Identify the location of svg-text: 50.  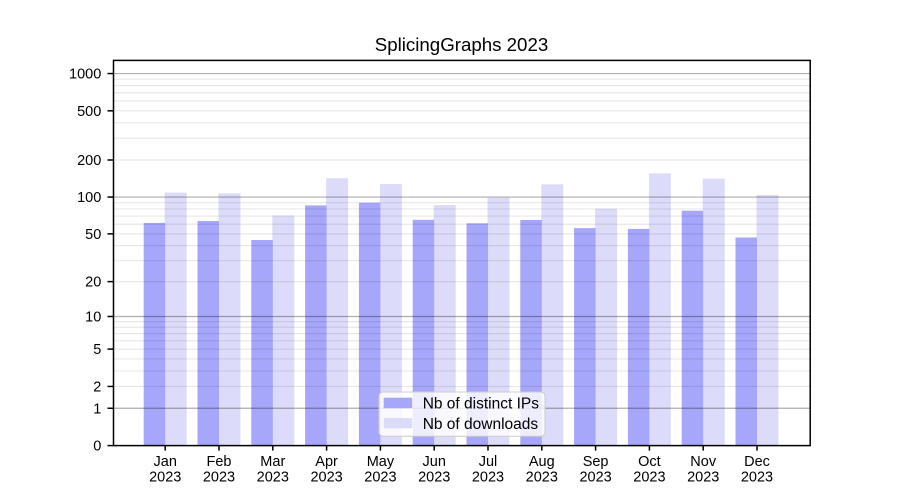
(93, 235).